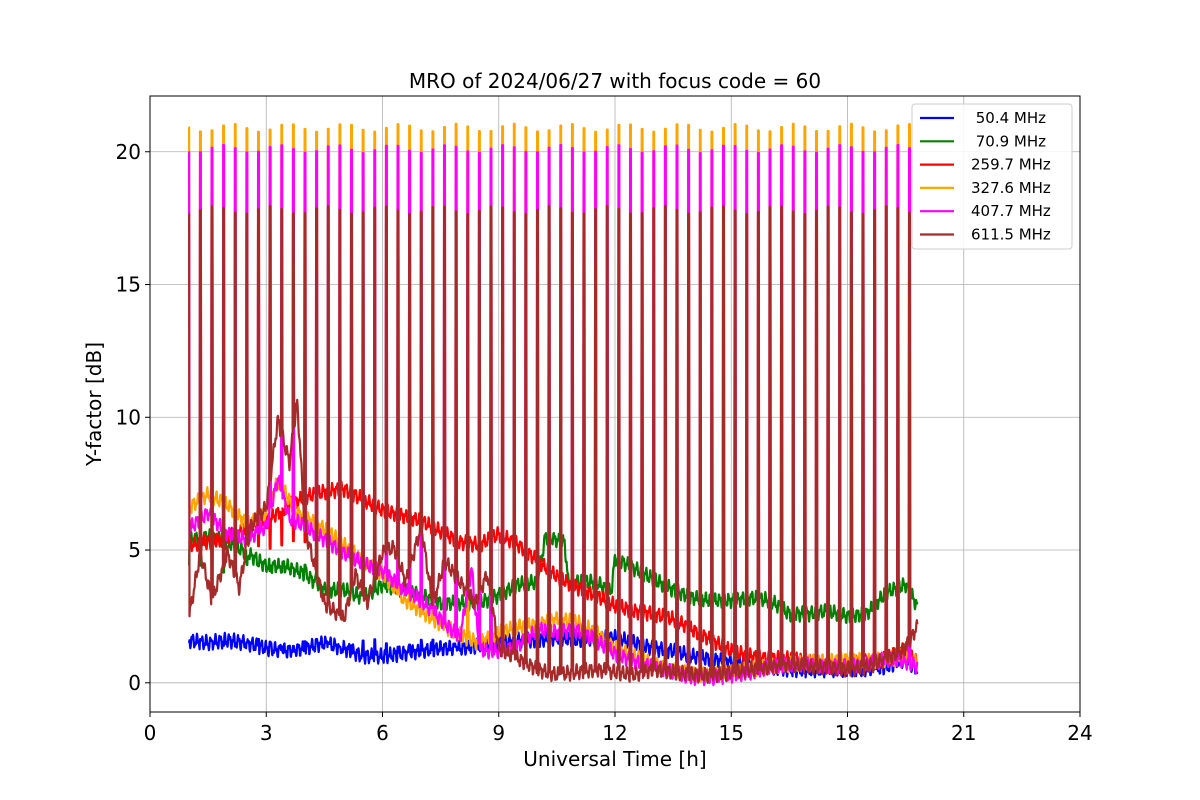 Image resolution: width=1200 pixels, height=800 pixels. Describe the element at coordinates (382, 733) in the screenshot. I see `x-tick-label: 6` at that location.